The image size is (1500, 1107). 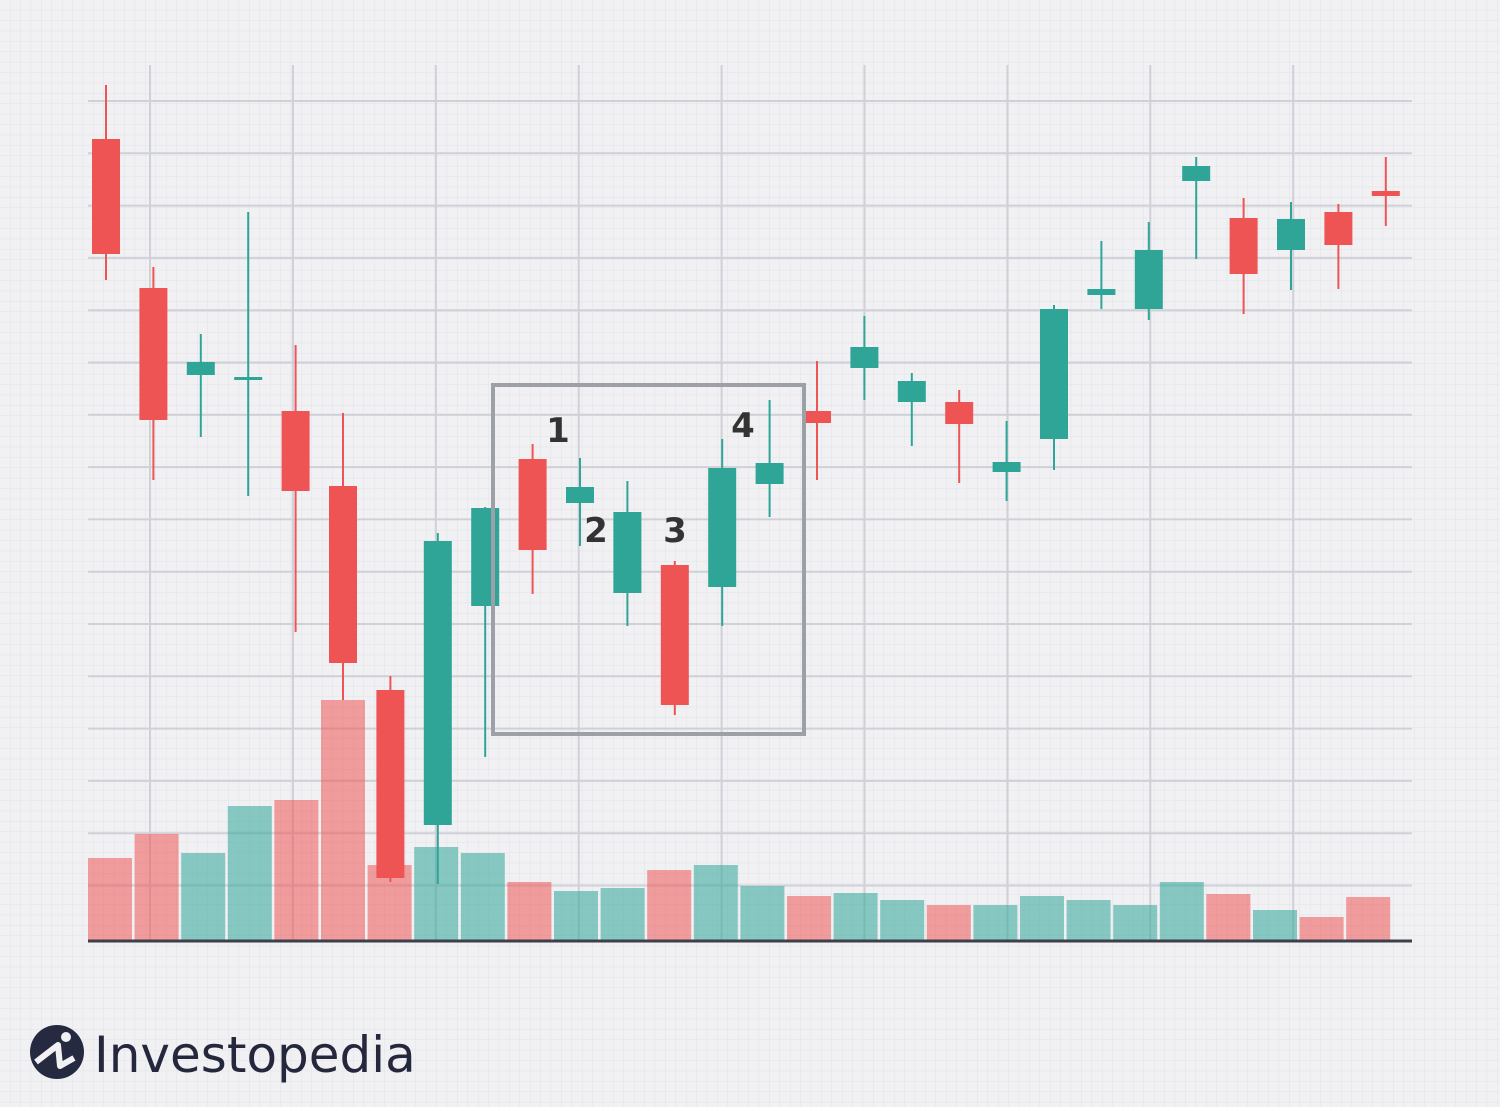 I want to click on annotation: 1, so click(x=558, y=431).